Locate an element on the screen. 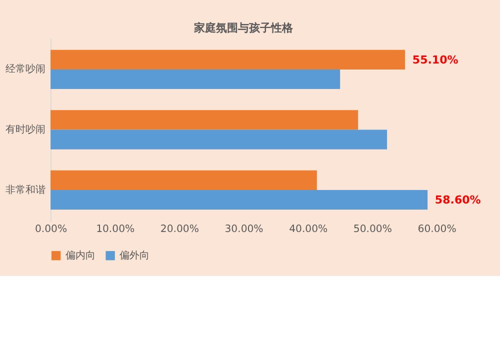 Image resolution: width=500 pixels, height=362 pixels. x-tick-label: 30.00% is located at coordinates (244, 230).